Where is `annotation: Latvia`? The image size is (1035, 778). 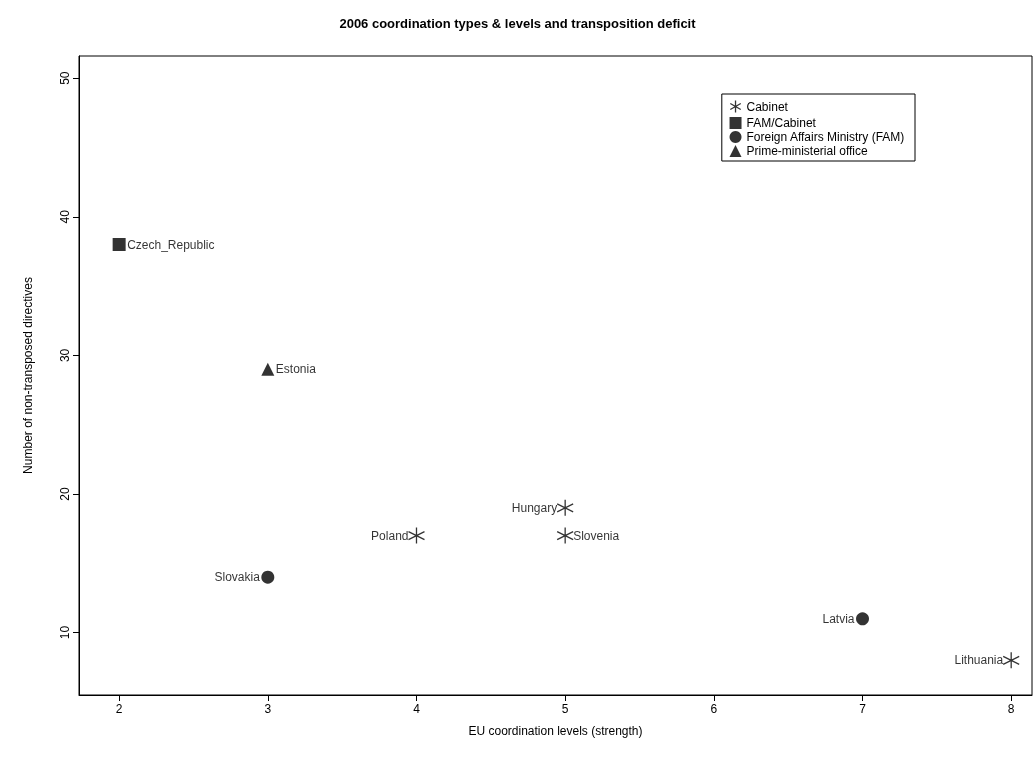
annotation: Latvia is located at coordinates (838, 618).